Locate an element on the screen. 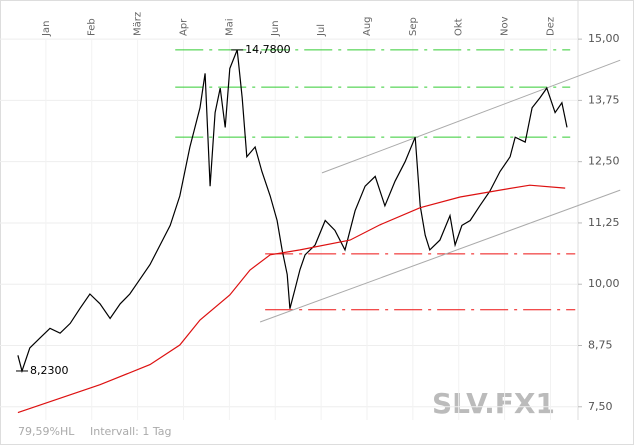 The image size is (634, 445). x-tick-label: März is located at coordinates (138, 24).